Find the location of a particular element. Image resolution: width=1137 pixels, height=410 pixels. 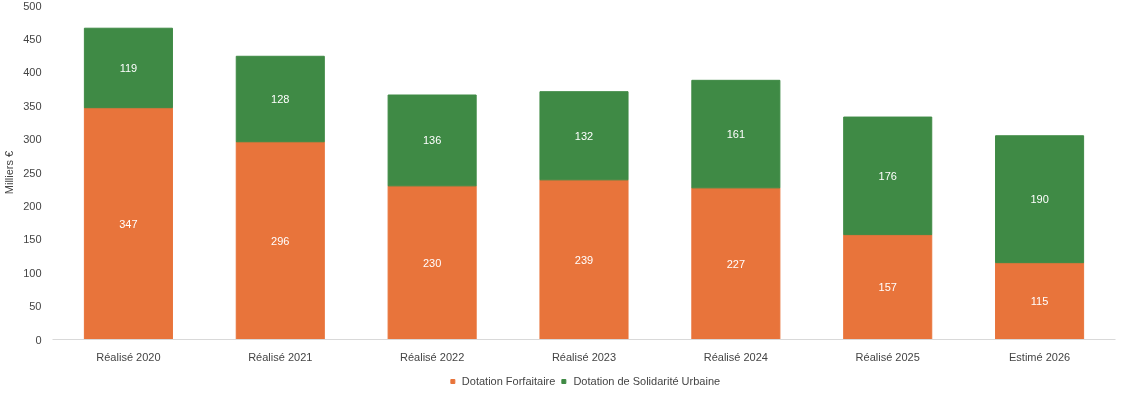

x-tick-label: Réalisé 2022 is located at coordinates (432, 356).